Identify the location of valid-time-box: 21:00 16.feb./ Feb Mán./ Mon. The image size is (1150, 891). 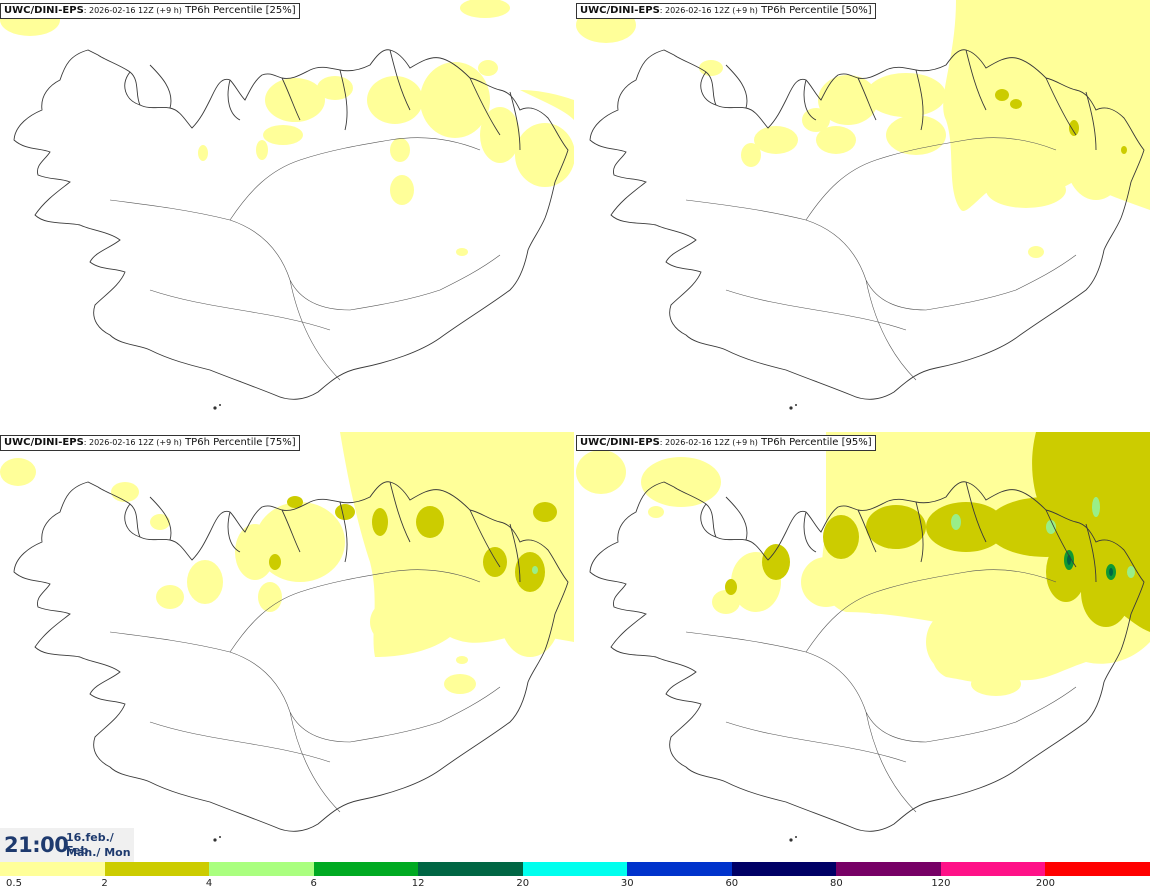
(67, 845).